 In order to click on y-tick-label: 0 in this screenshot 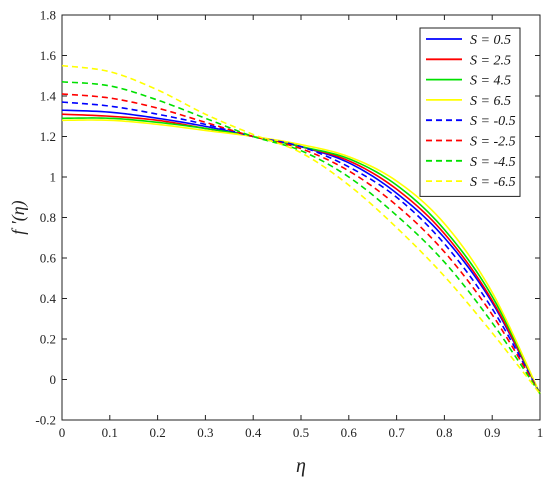, I will do `click(53, 379)`.